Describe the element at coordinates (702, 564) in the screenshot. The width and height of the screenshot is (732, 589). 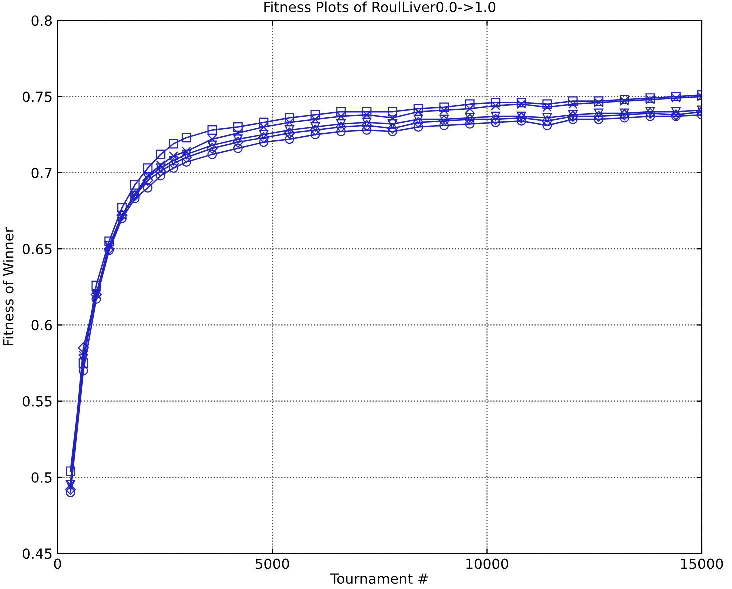
I see `x-tick-label: 15000` at that location.